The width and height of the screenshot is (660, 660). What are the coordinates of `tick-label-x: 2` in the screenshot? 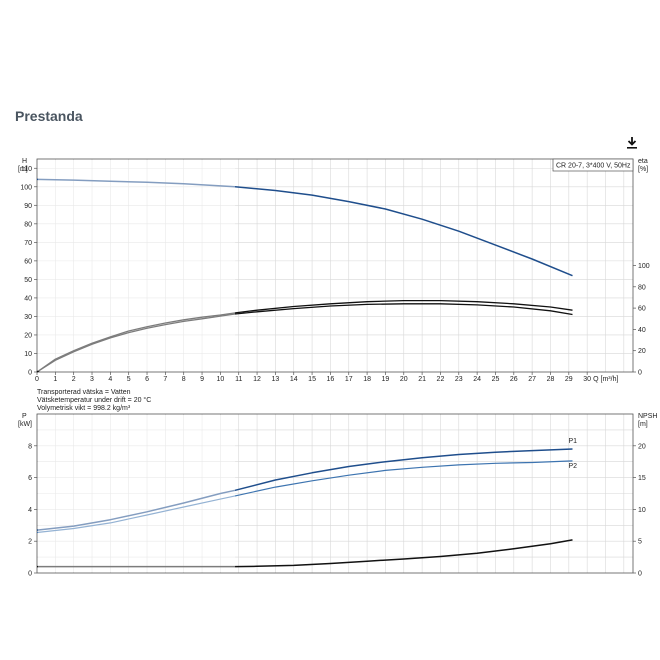 It's located at (74, 379).